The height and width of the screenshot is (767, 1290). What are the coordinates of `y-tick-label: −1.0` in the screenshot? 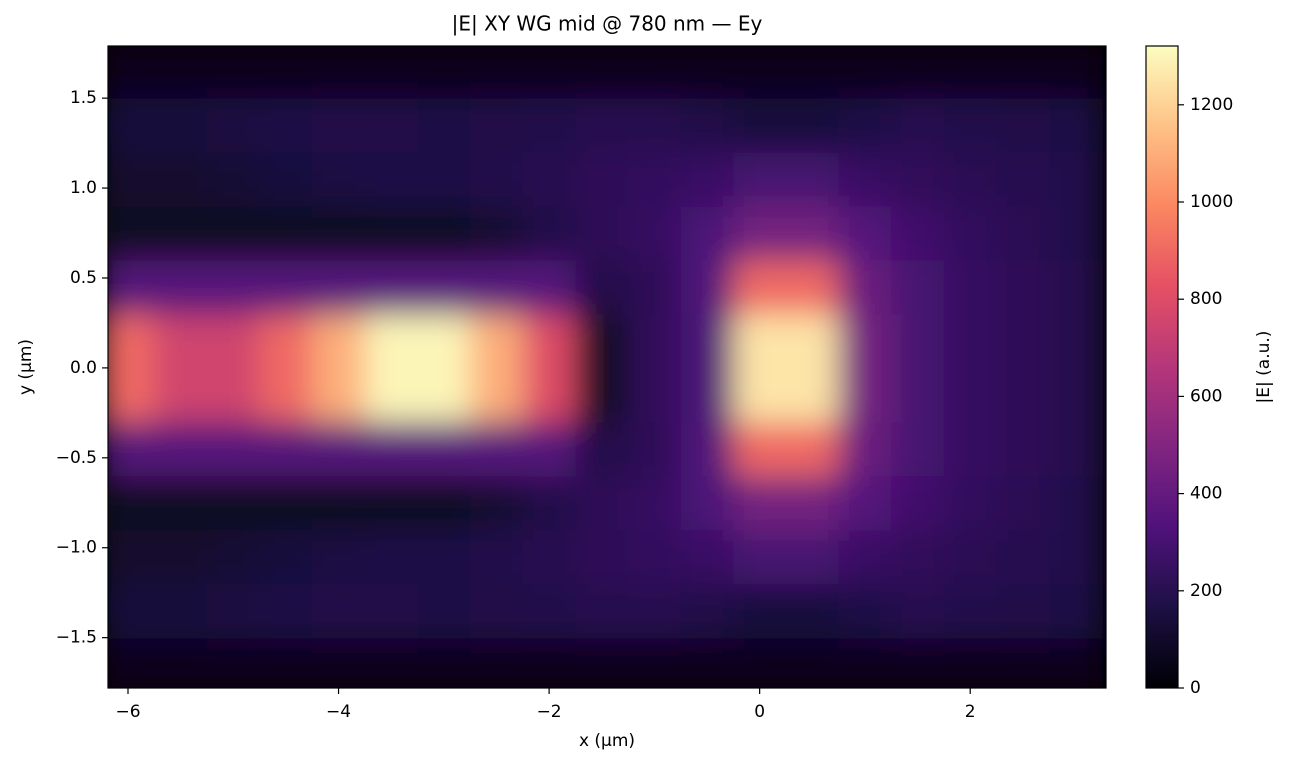 It's located at (76, 548).